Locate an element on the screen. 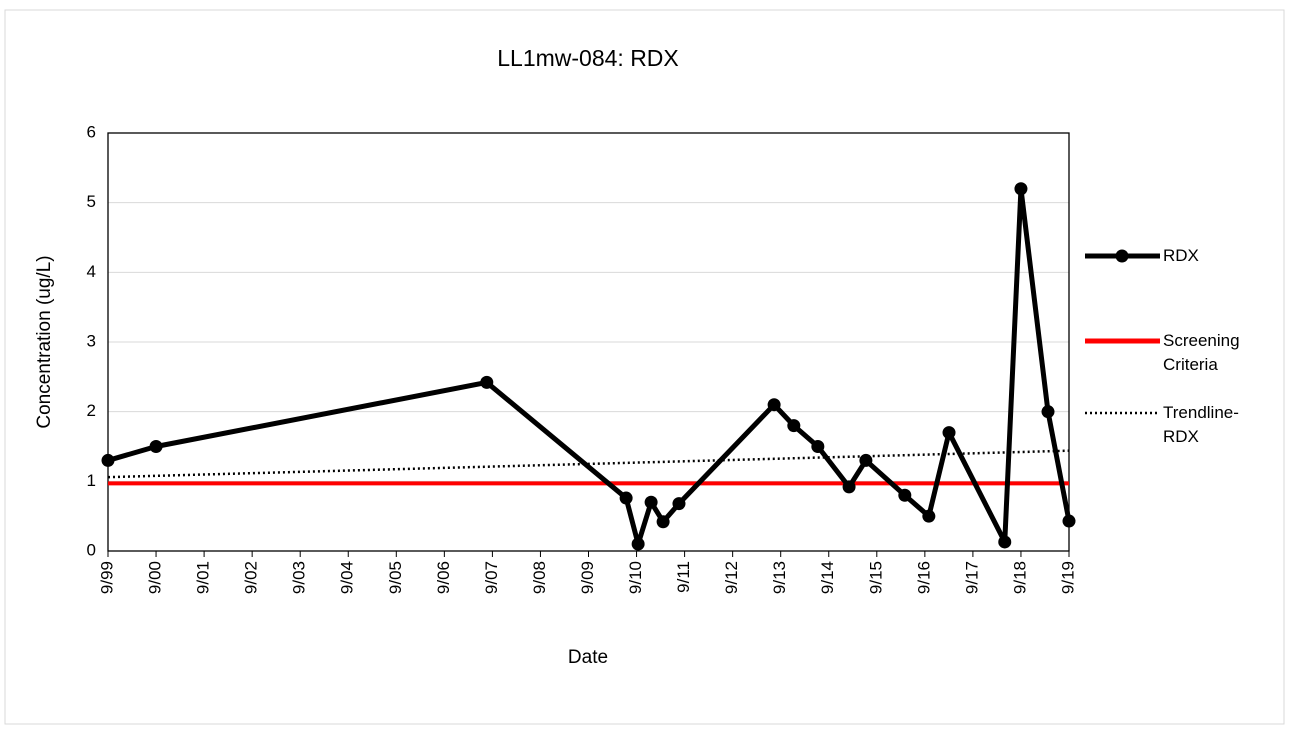 The height and width of the screenshot is (732, 1291). x-tick-label: 9/19 is located at coordinates (1067, 577).